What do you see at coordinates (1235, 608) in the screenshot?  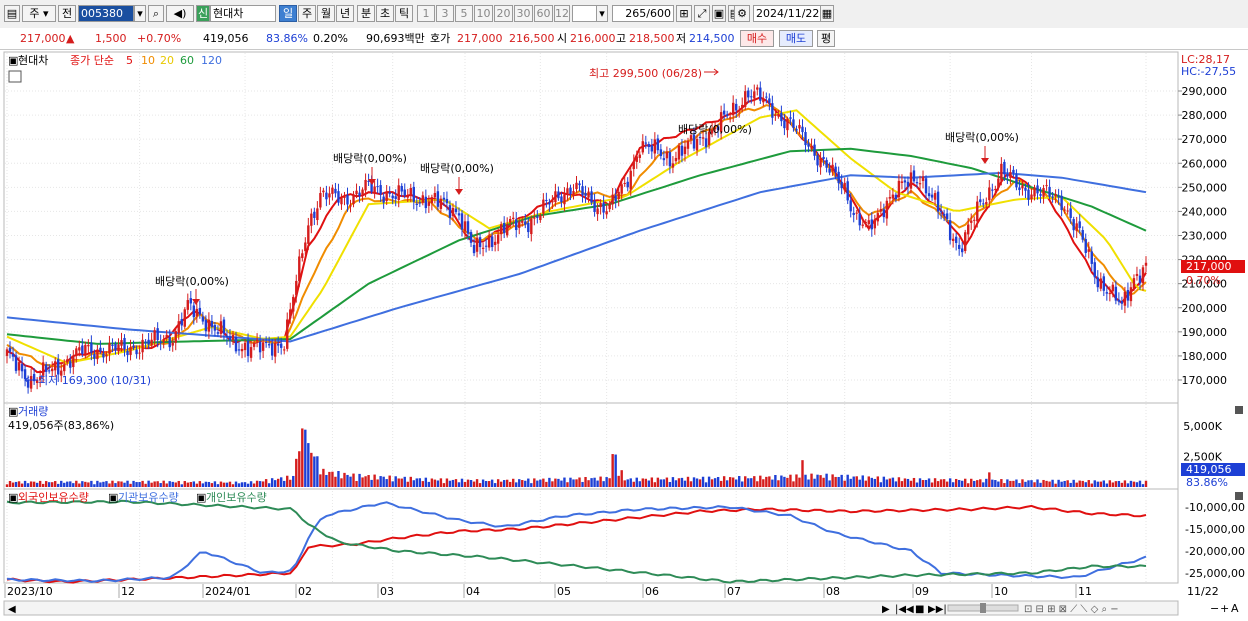 I see `text-tool-icon: A` at bounding box center [1235, 608].